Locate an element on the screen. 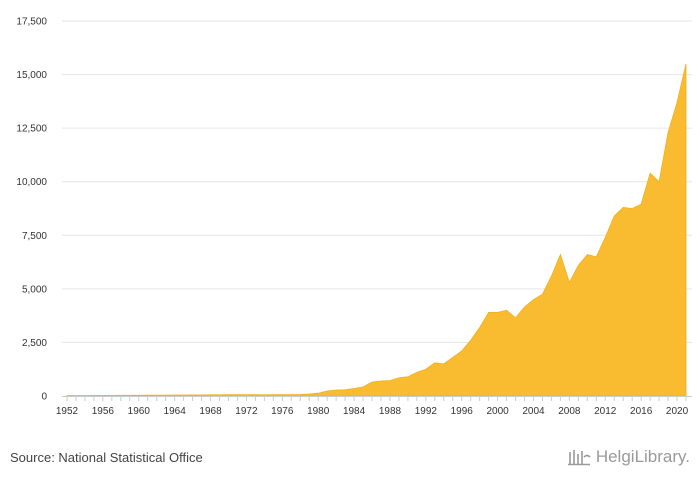 The width and height of the screenshot is (700, 483). x-tick-label: 1988 is located at coordinates (390, 411).